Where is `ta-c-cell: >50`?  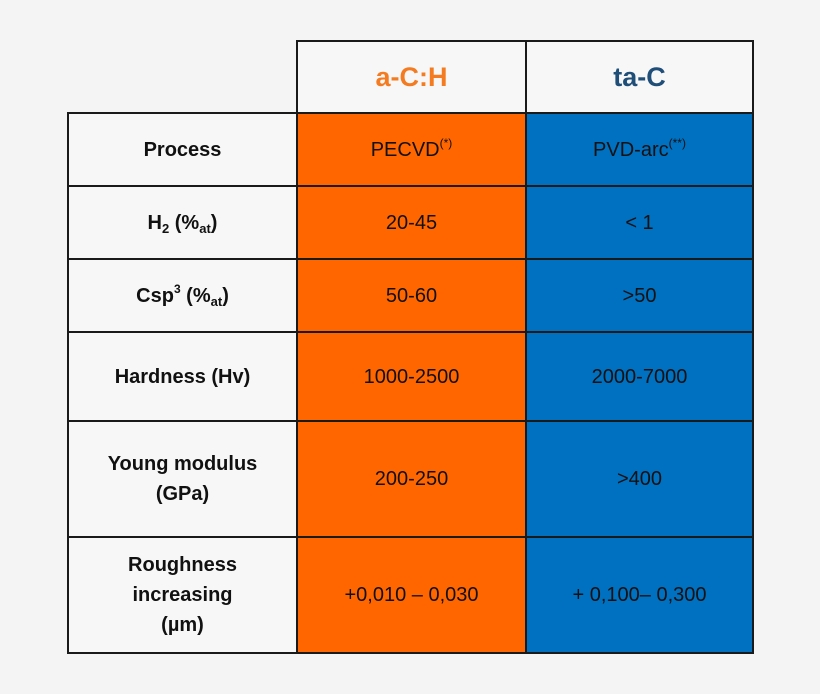 ta-c-cell: >50 is located at coordinates (639, 295).